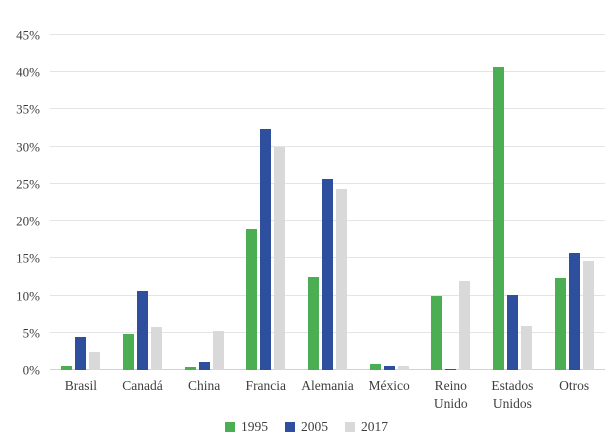 Image resolution: width=613 pixels, height=446 pixels. I want to click on bar-group: Francia, so click(266, 206).